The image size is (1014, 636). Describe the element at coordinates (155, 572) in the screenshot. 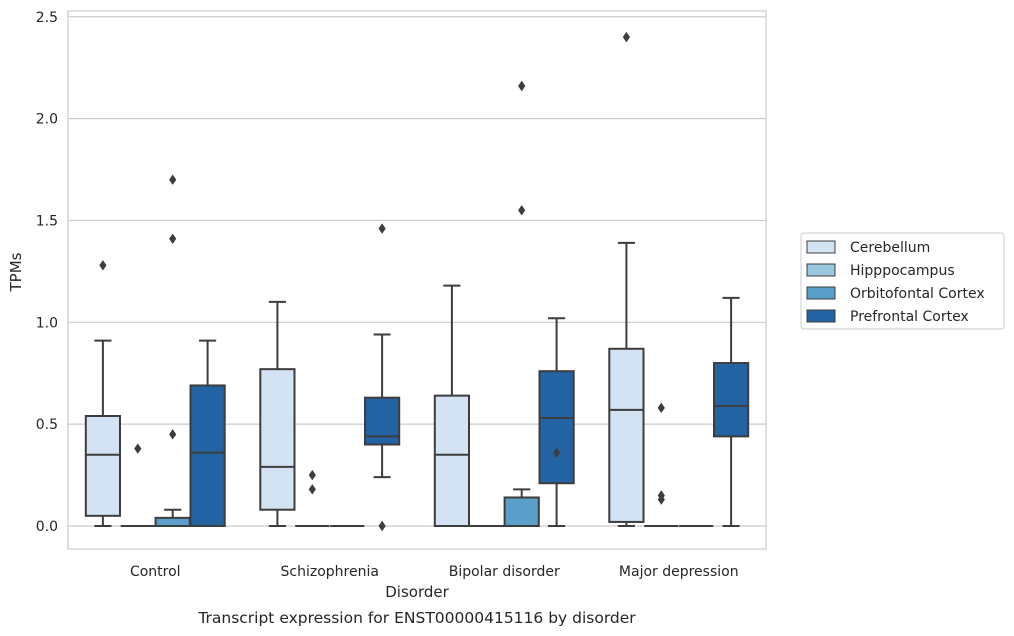

I see `x-tick-label: Control` at that location.